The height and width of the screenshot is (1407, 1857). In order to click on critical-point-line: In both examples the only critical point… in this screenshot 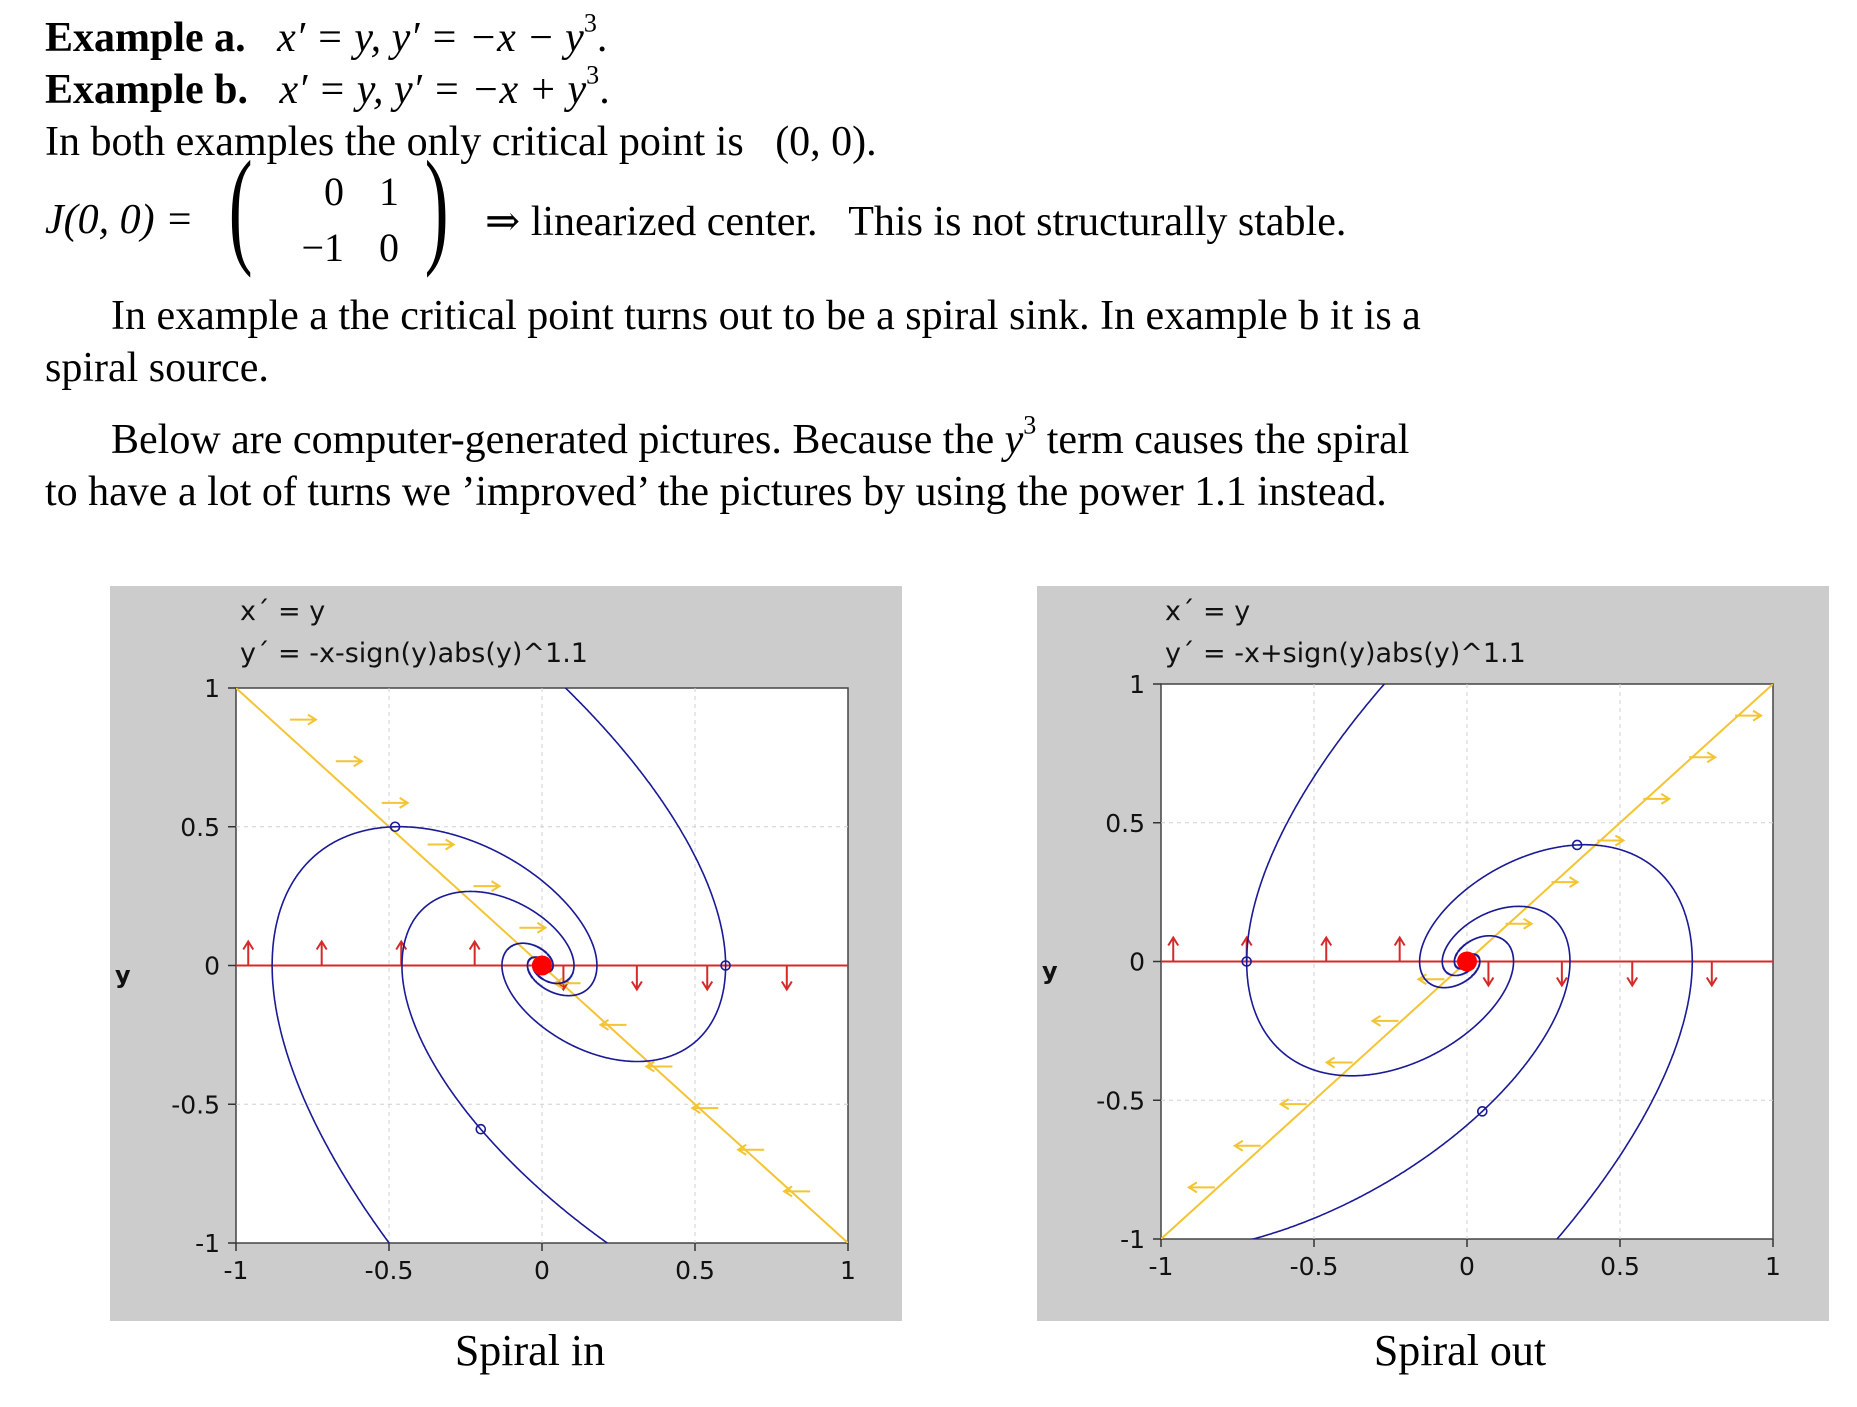, I will do `click(461, 142)`.